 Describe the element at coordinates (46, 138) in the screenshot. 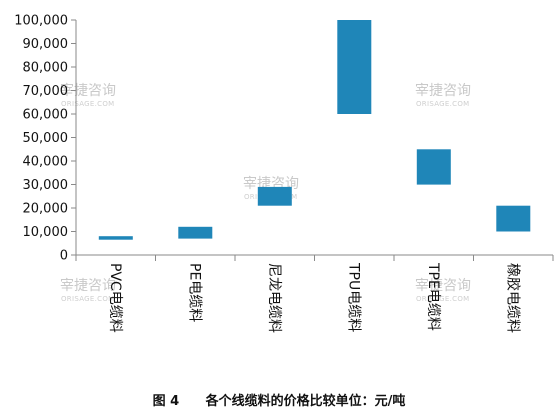

I see `y-tick-label: 50,000` at that location.